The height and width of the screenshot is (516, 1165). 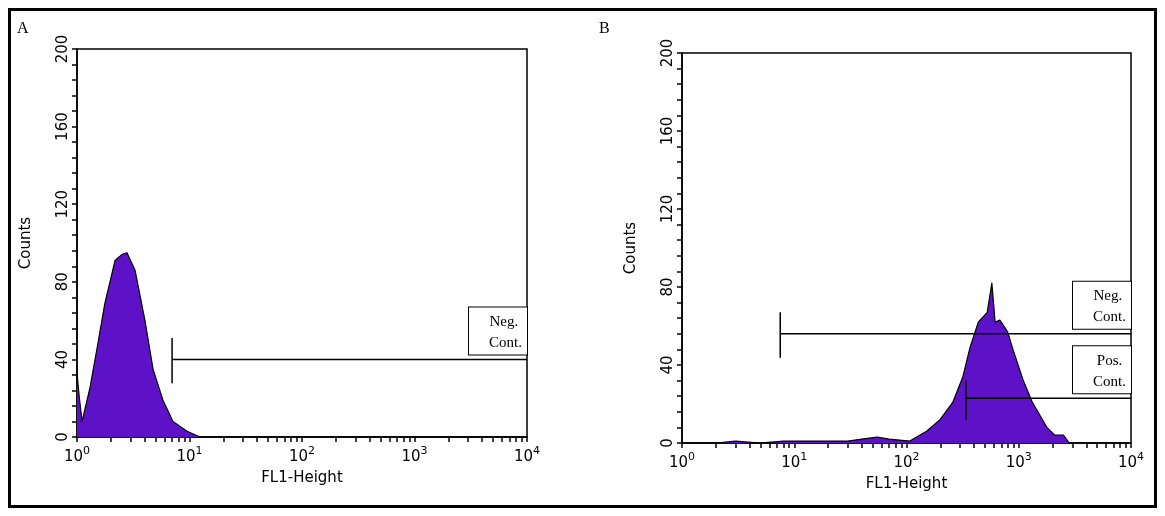 What do you see at coordinates (604, 27) in the screenshot?
I see `chart-title: B` at bounding box center [604, 27].